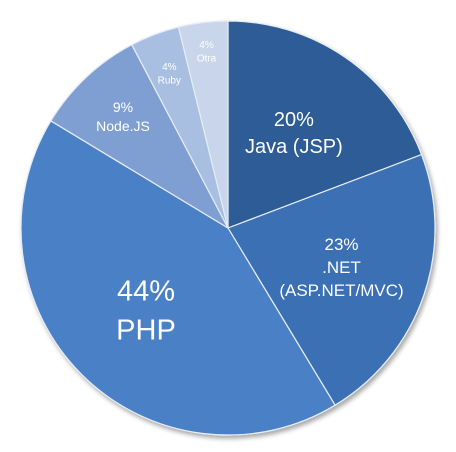  I want to click on slice-value-label-3: 9%, so click(123, 107).